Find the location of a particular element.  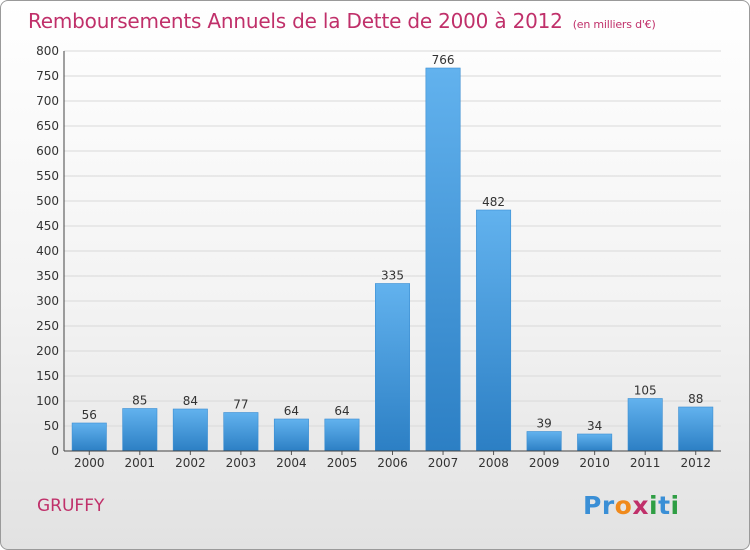

data-label-2000: 56 is located at coordinates (89, 415).